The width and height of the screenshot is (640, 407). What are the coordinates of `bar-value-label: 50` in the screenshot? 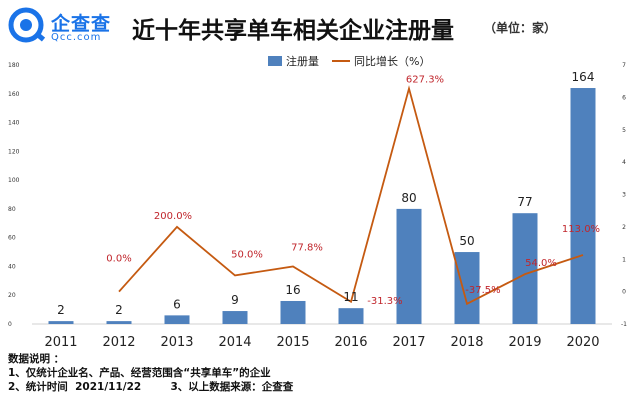 It's located at (466, 241).